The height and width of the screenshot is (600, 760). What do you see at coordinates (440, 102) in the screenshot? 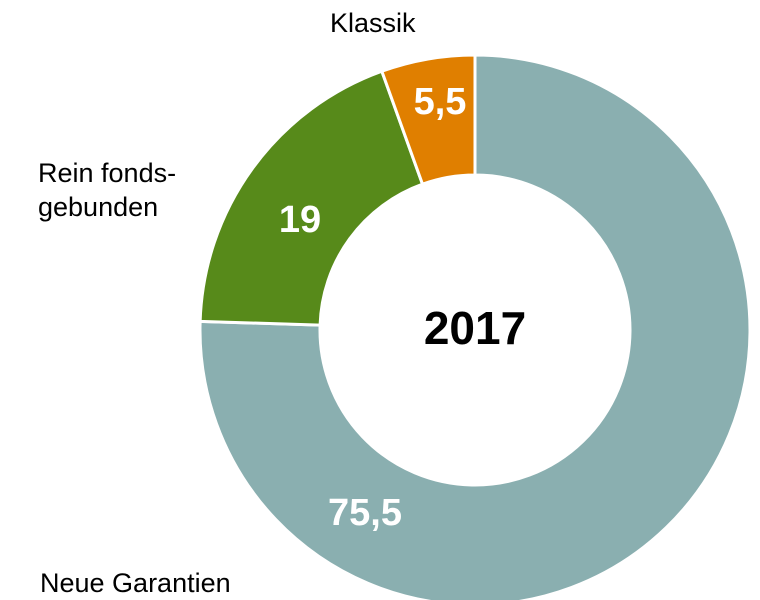
I see `value-label: 5,5` at bounding box center [440, 102].